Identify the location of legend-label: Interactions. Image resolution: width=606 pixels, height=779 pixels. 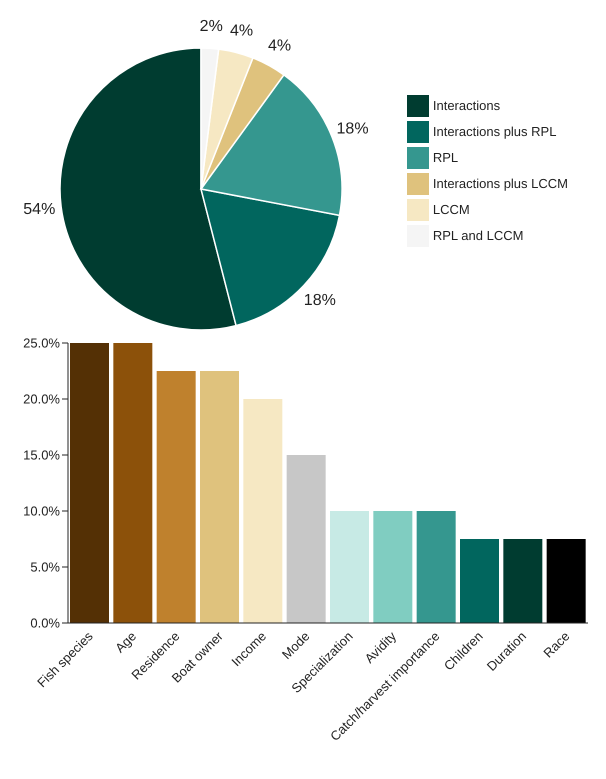
(466, 105).